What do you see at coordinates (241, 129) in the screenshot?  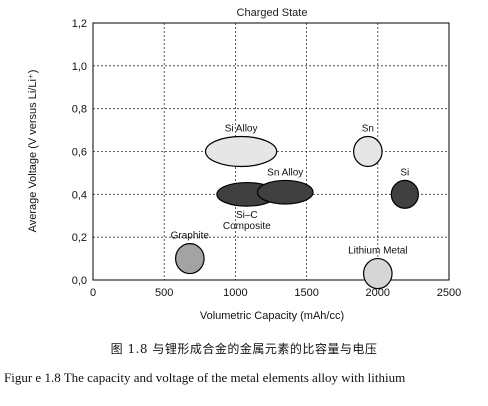 I see `marker-label-si-alloy: Si Alloy` at bounding box center [241, 129].